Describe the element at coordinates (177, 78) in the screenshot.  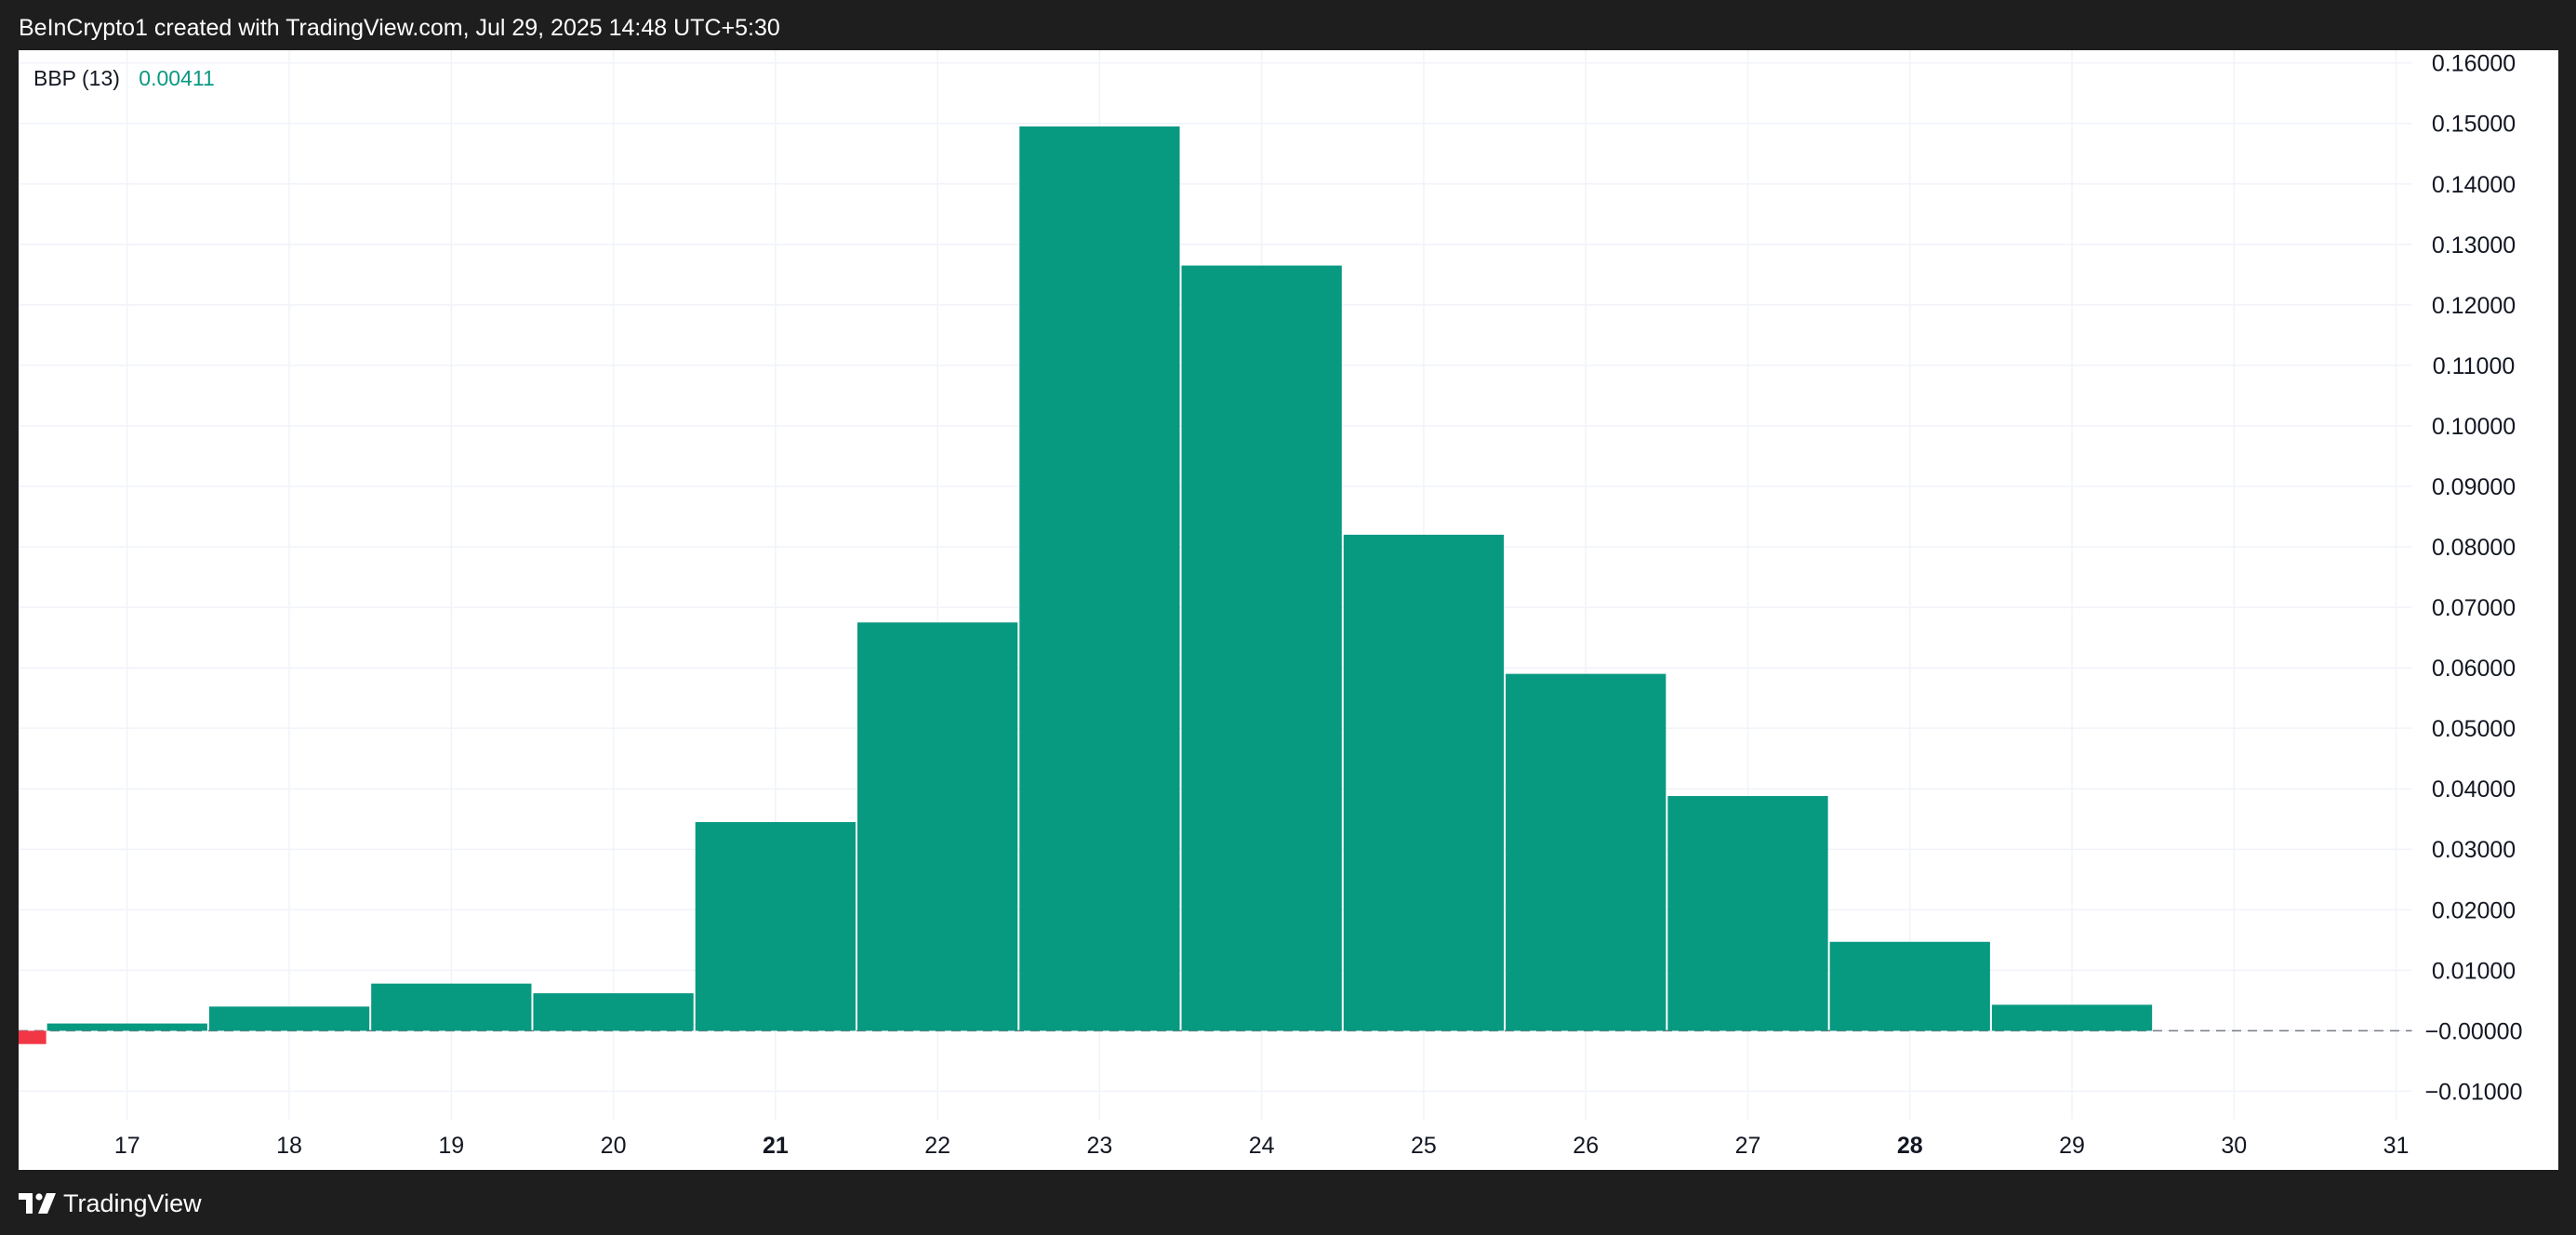
I see `indicator-value: 0.00411` at that location.